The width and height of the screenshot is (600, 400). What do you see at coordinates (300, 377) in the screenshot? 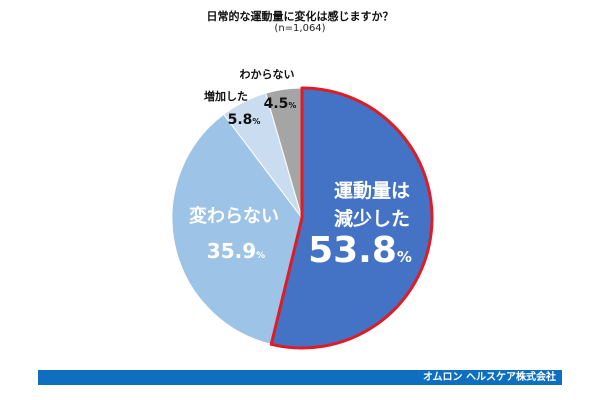
I see `footer-banner: オムロン ヘルスケア株式会社` at bounding box center [300, 377].